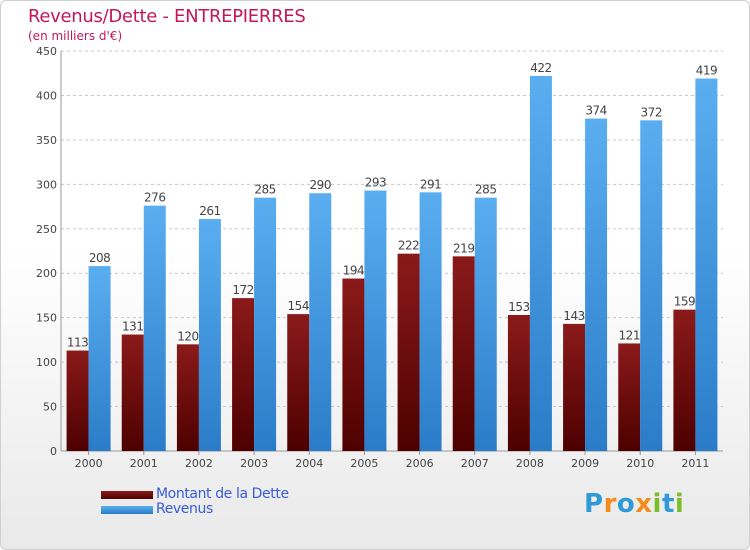 The height and width of the screenshot is (550, 750). Describe the element at coordinates (46, 318) in the screenshot. I see `y-tick-label-150: 150` at that location.